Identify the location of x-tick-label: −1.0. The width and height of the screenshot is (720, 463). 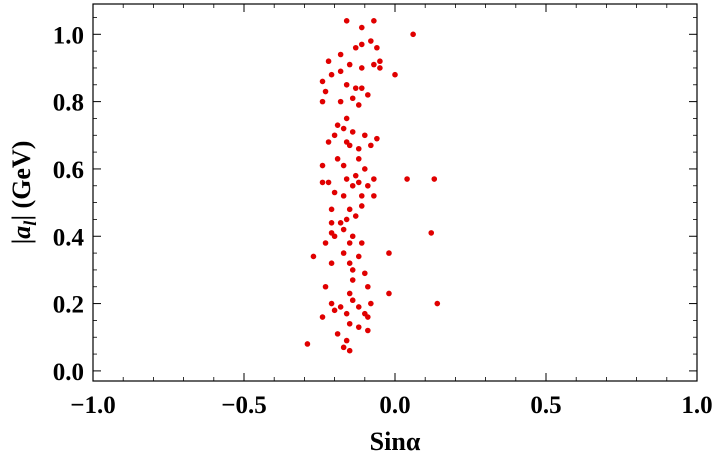
(93, 405).